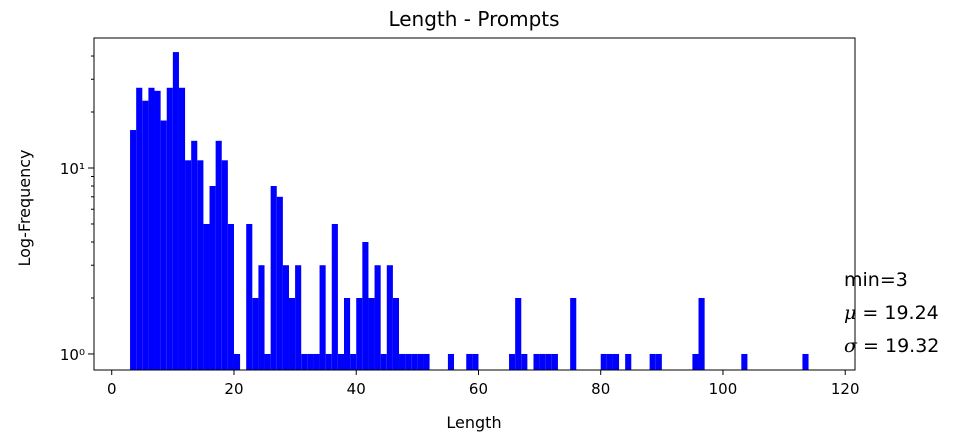  What do you see at coordinates (478, 389) in the screenshot?
I see `x-tick-label: 60` at bounding box center [478, 389].